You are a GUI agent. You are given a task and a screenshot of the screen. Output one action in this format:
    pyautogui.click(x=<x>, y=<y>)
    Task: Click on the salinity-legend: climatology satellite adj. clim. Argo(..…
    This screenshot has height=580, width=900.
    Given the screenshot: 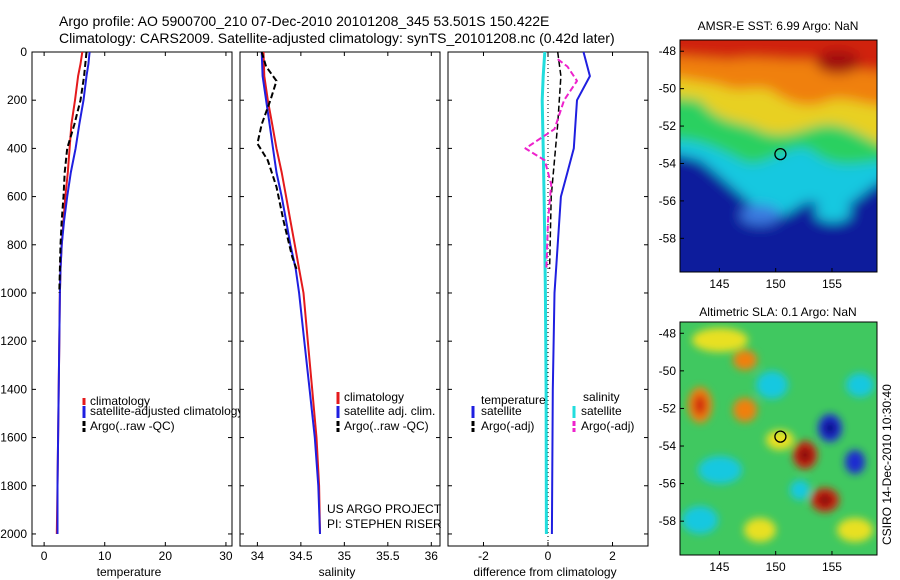 What is the action you would take?
    pyautogui.click(x=385, y=411)
    